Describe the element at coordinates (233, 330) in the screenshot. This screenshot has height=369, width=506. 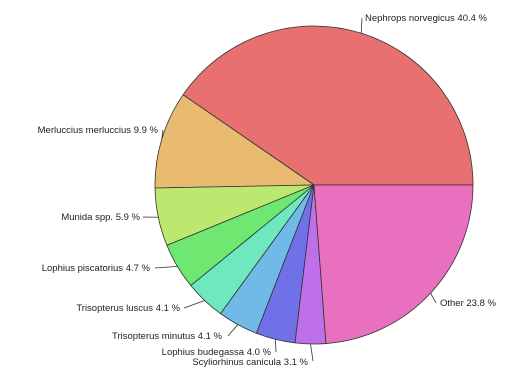
I see `leader-line-trisopterus-minutus` at that location.